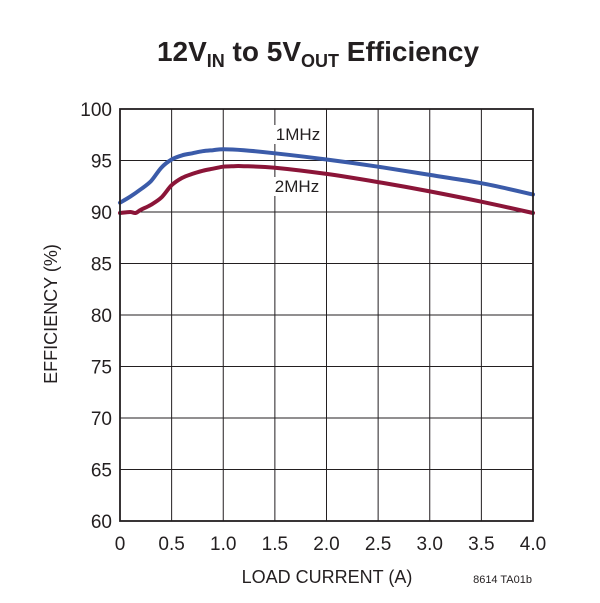  Describe the element at coordinates (409, 51) in the screenshot. I see `title-suffix: Efficiency` at that location.